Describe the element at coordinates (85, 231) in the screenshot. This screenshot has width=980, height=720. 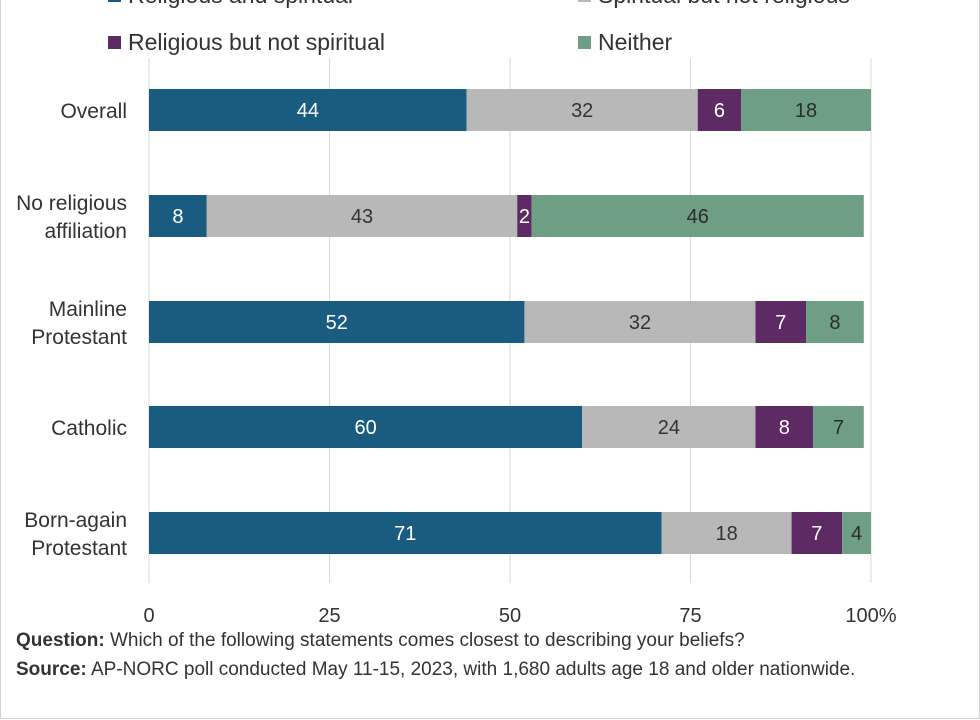
I see `category-label: affiliation` at that location.